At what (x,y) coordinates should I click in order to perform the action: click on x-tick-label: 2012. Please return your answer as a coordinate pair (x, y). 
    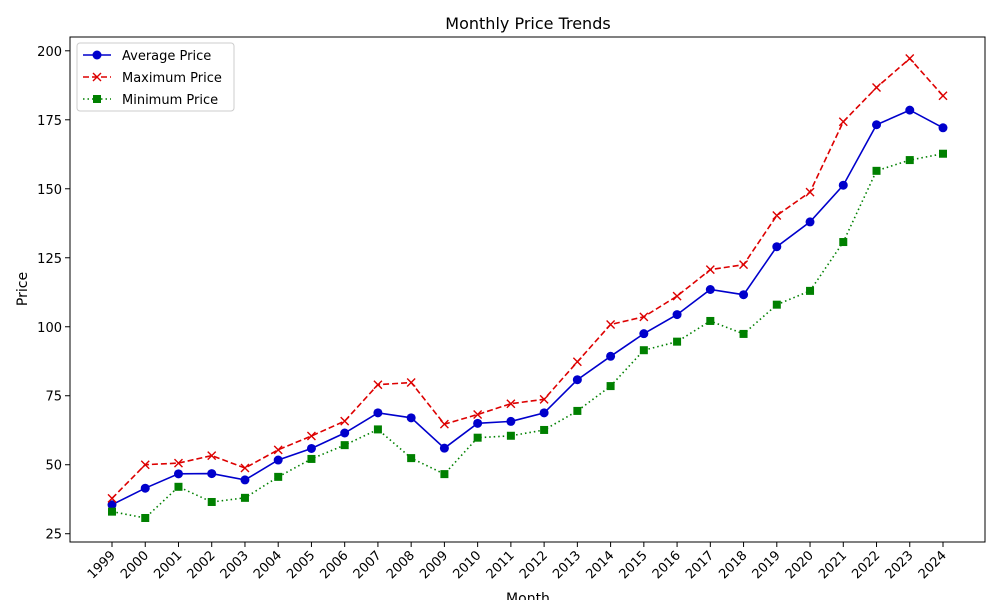
    Looking at the image, I should click on (534, 565).